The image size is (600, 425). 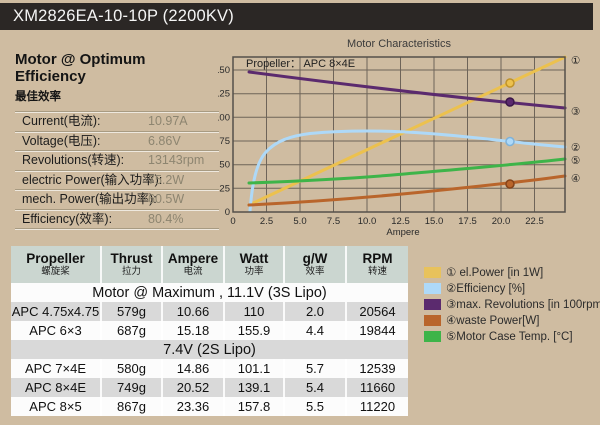 I want to click on marker-waste-power, so click(x=510, y=184).